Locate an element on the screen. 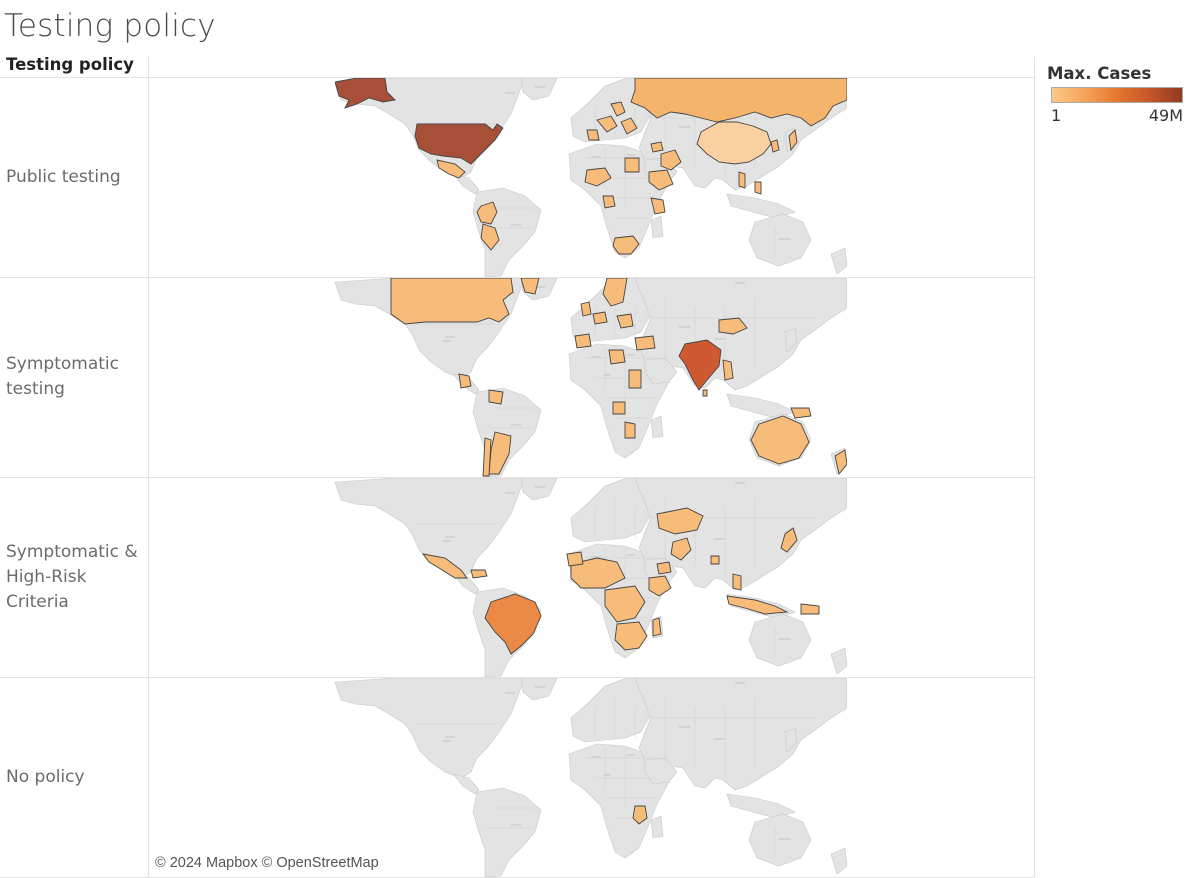  country-madagascar is located at coordinates (657, 627).